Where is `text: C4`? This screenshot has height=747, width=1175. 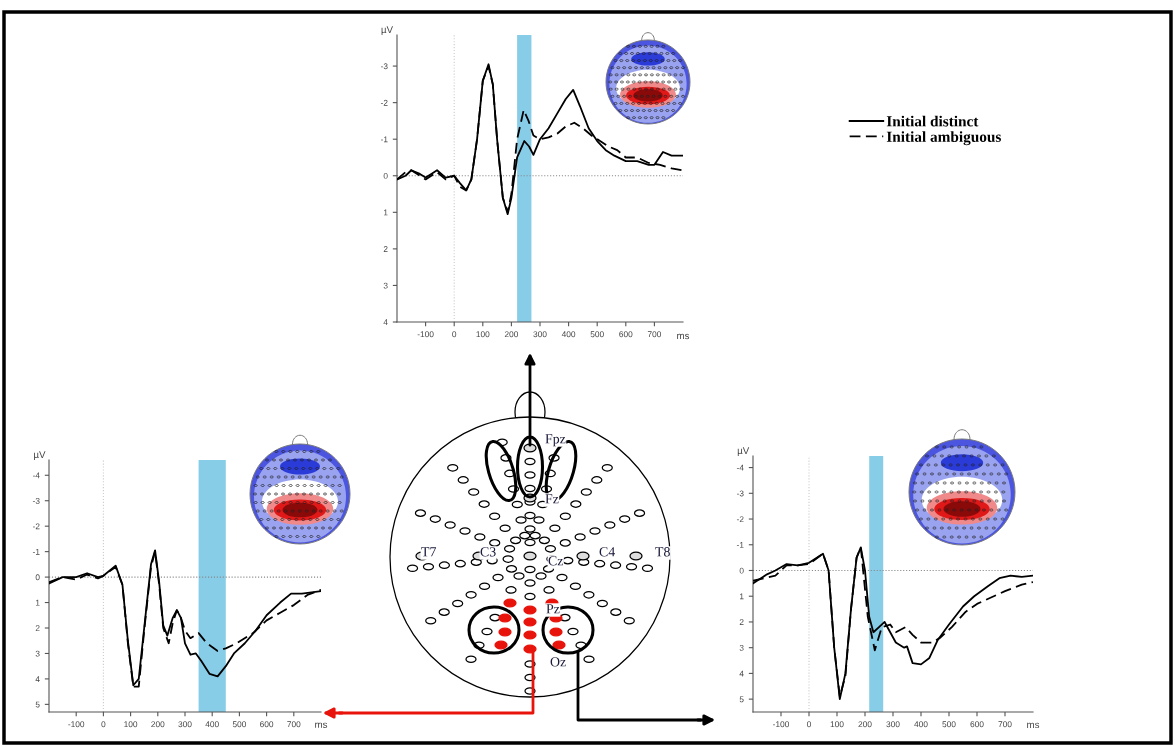
text: C4 is located at coordinates (607, 552).